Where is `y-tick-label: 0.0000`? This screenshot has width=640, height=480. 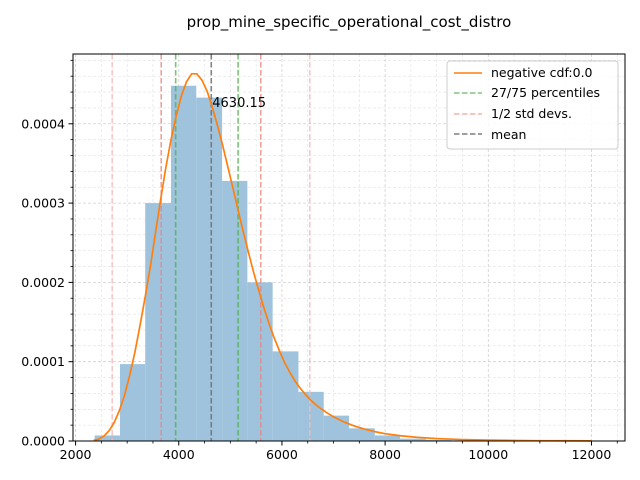
y-tick-label: 0.0000 is located at coordinates (43, 441).